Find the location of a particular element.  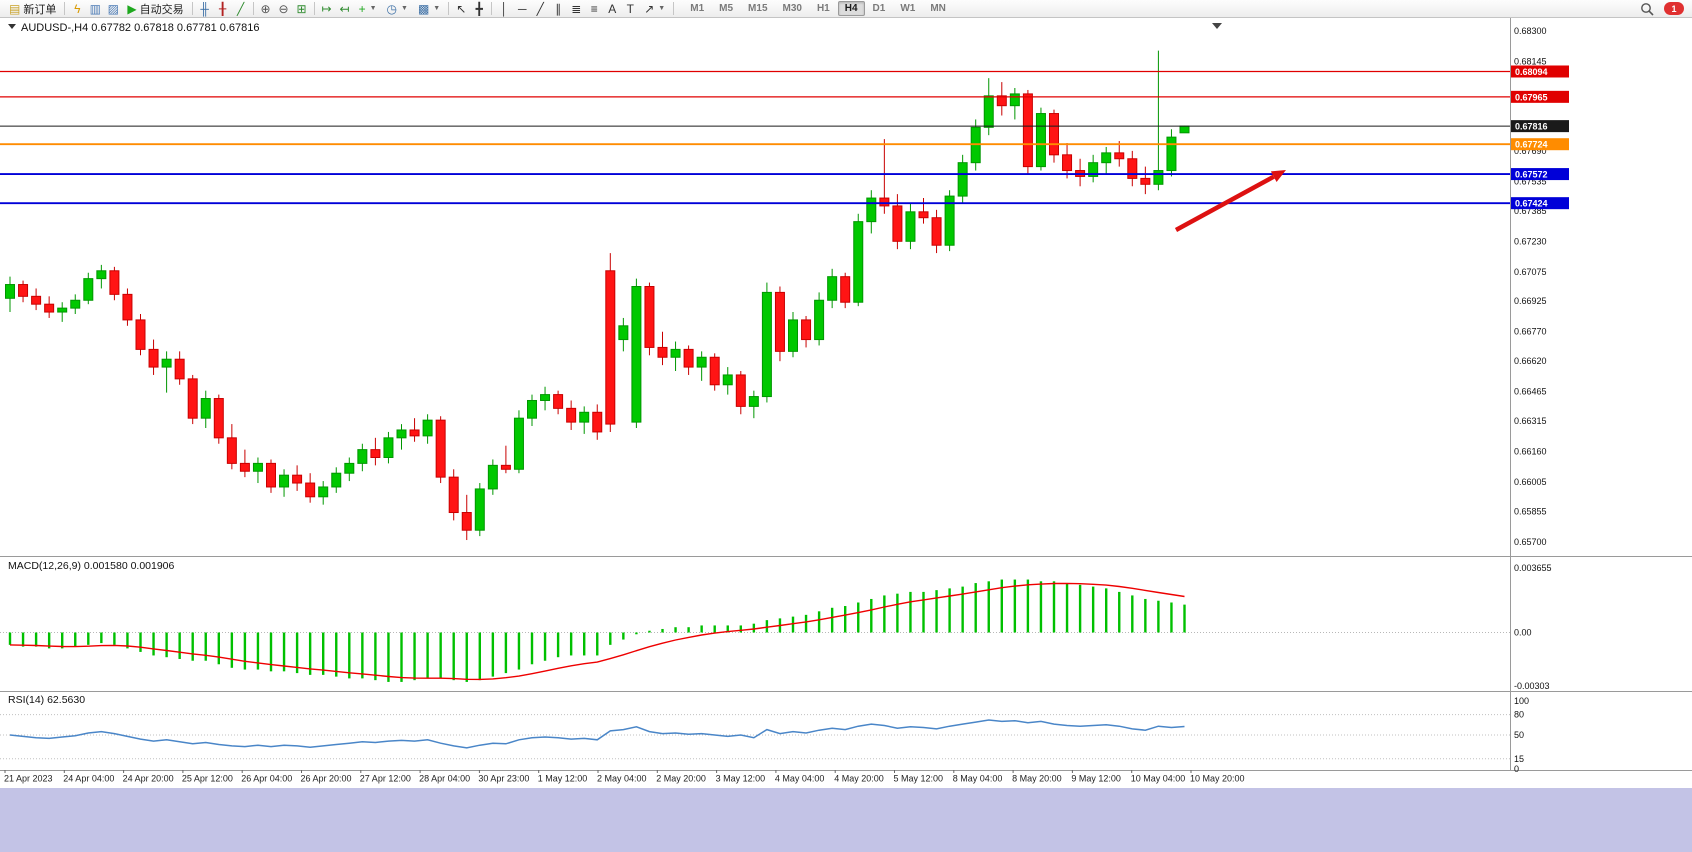

autotrading-button: ▶ 自动交易 is located at coordinates (155, 9).